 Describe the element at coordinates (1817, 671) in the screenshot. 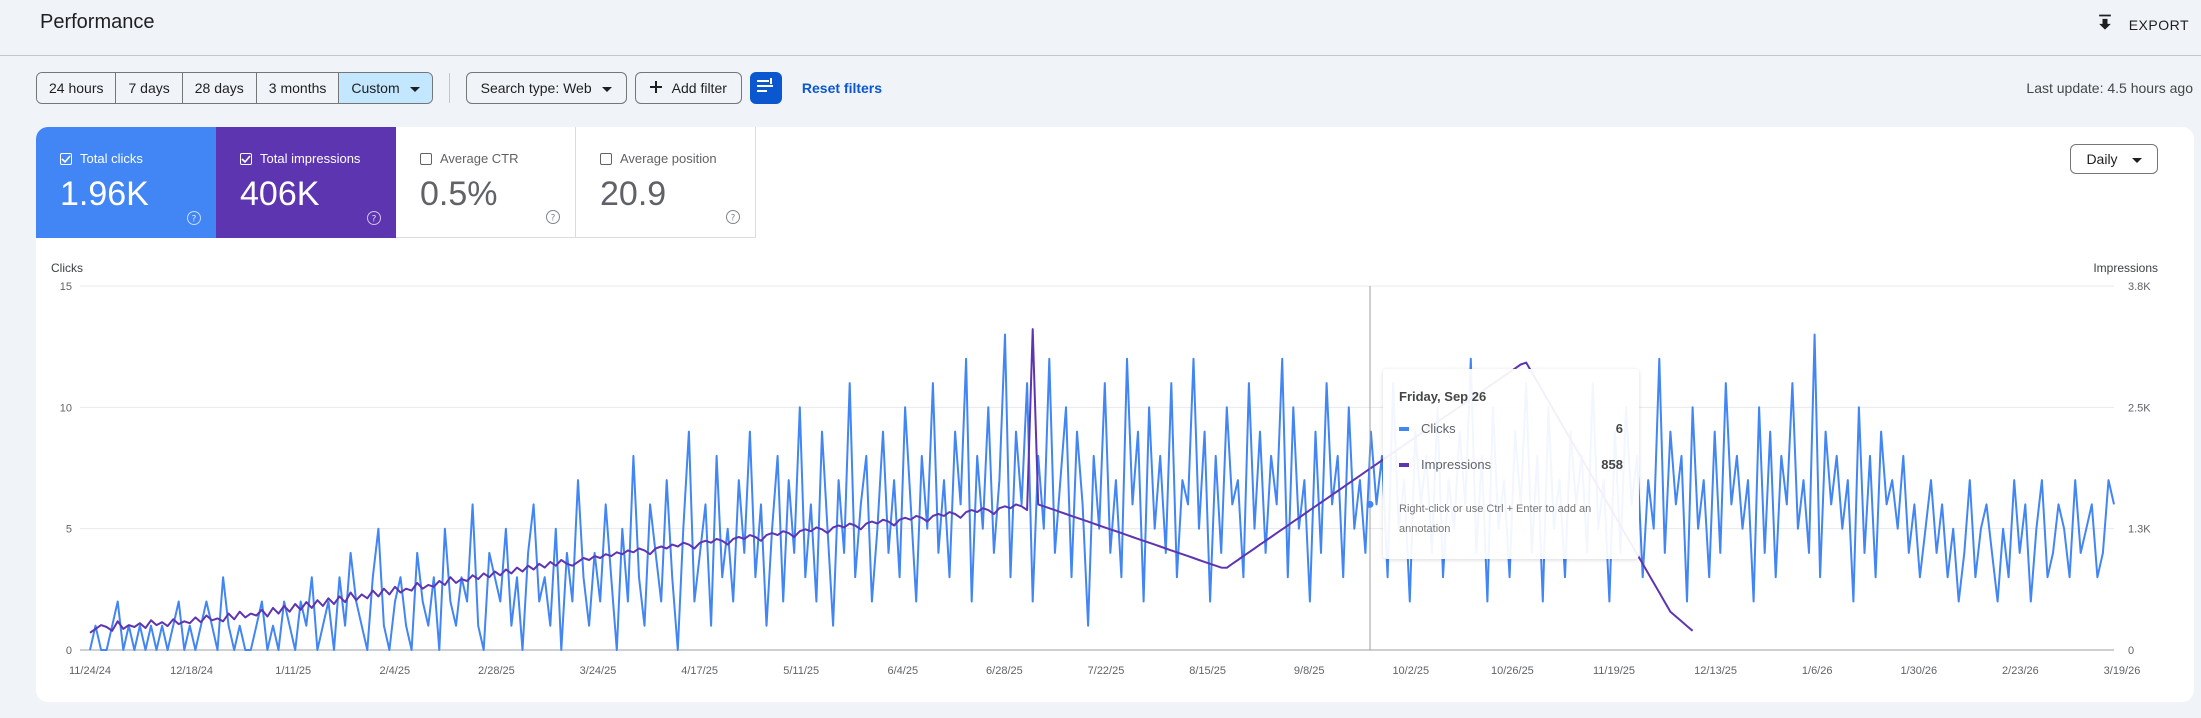

I see `x-tick-label: 1/6/26` at that location.